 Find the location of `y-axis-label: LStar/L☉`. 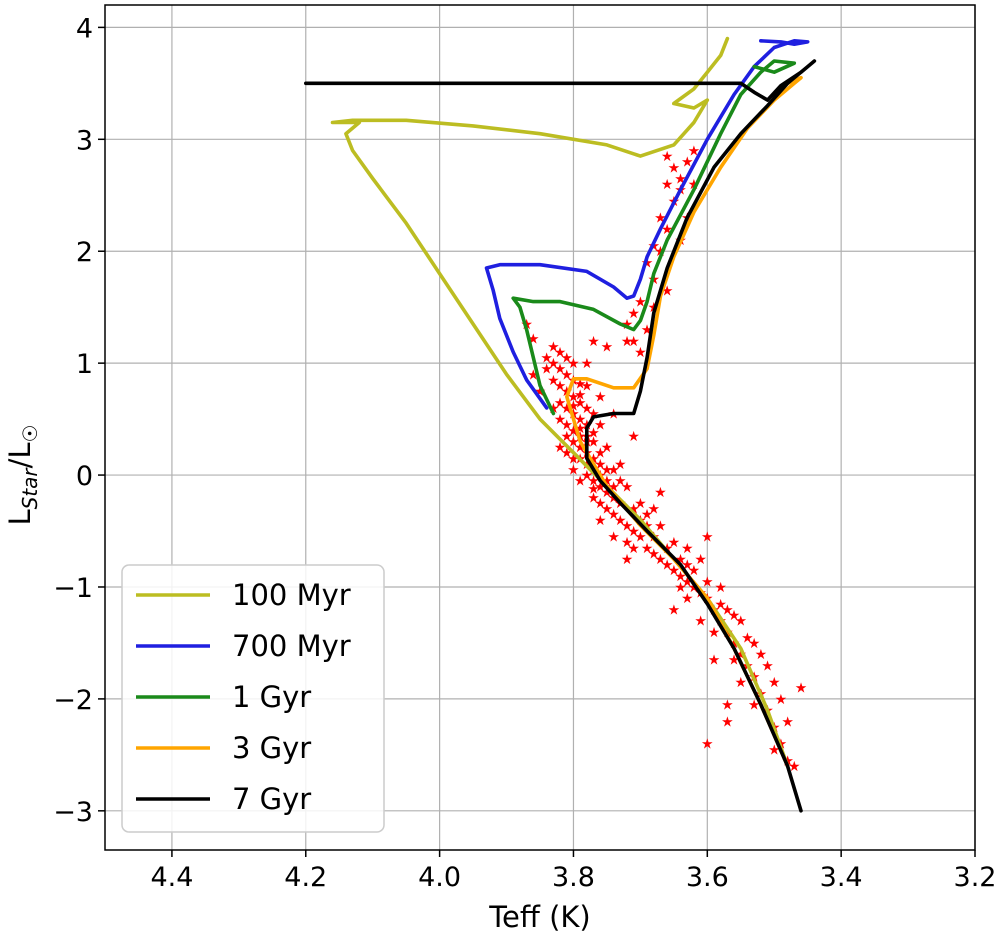

y-axis-label: LStar/L☉ is located at coordinates (22, 474).